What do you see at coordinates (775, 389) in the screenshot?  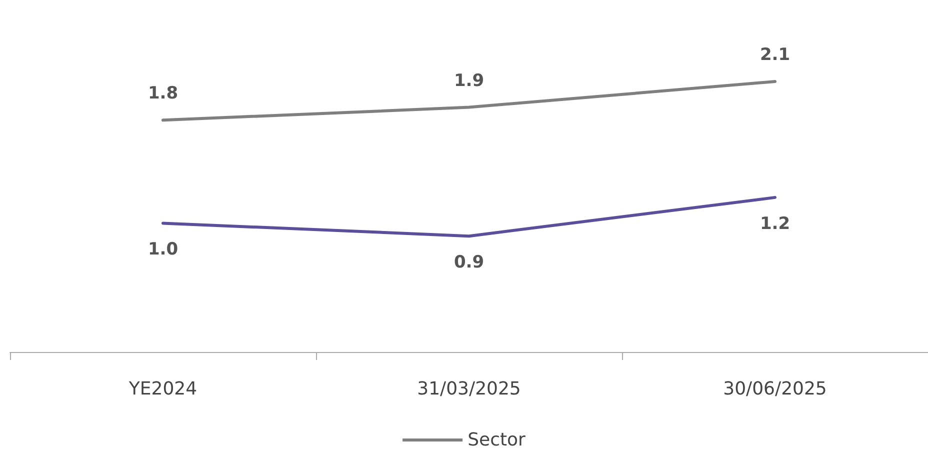 I see `x-tick-label: 30/06/2025` at bounding box center [775, 389].